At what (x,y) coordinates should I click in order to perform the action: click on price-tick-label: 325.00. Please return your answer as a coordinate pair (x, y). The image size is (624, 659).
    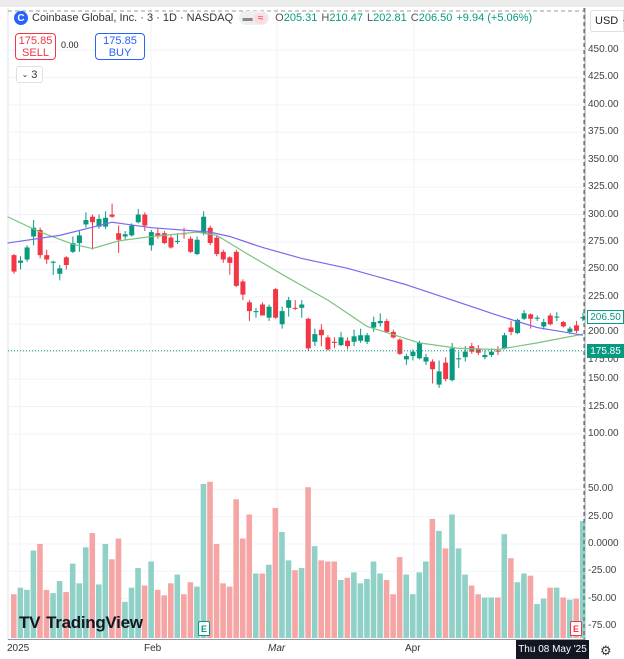
    Looking at the image, I should click on (603, 187).